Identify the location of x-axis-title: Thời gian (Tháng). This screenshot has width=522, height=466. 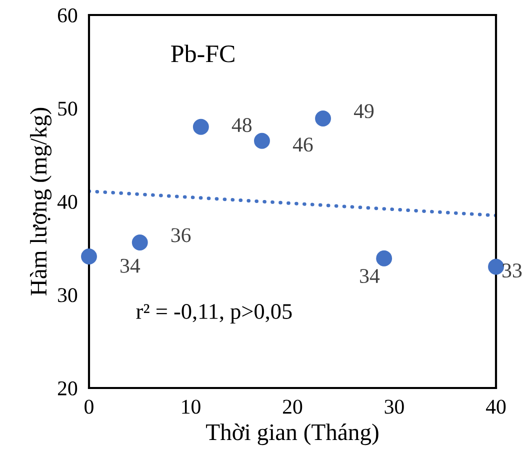
(292, 435).